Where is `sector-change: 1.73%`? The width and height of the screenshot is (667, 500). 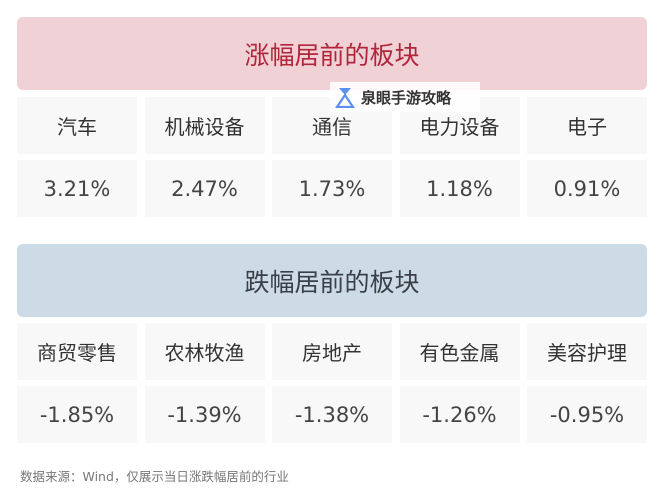 sector-change: 1.73% is located at coordinates (332, 188).